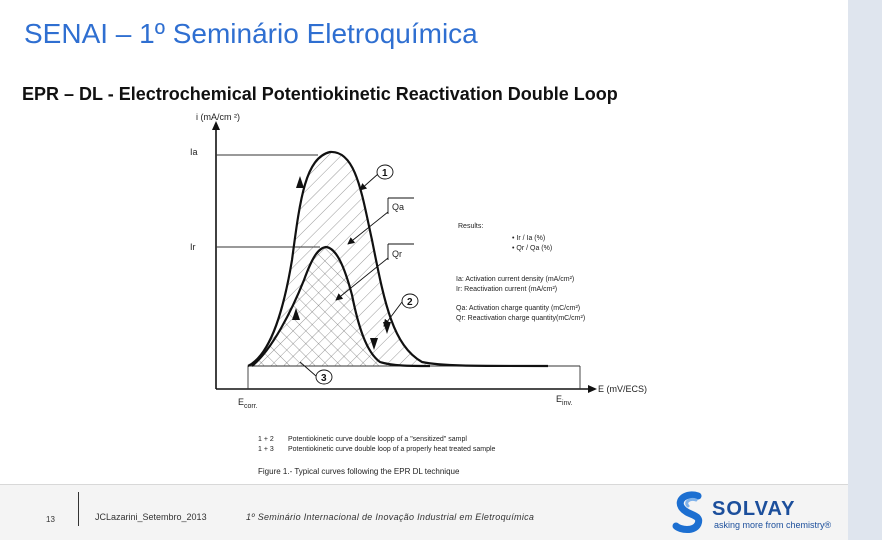  I want to click on brand-tagline: asking more from chemistry®, so click(773, 525).